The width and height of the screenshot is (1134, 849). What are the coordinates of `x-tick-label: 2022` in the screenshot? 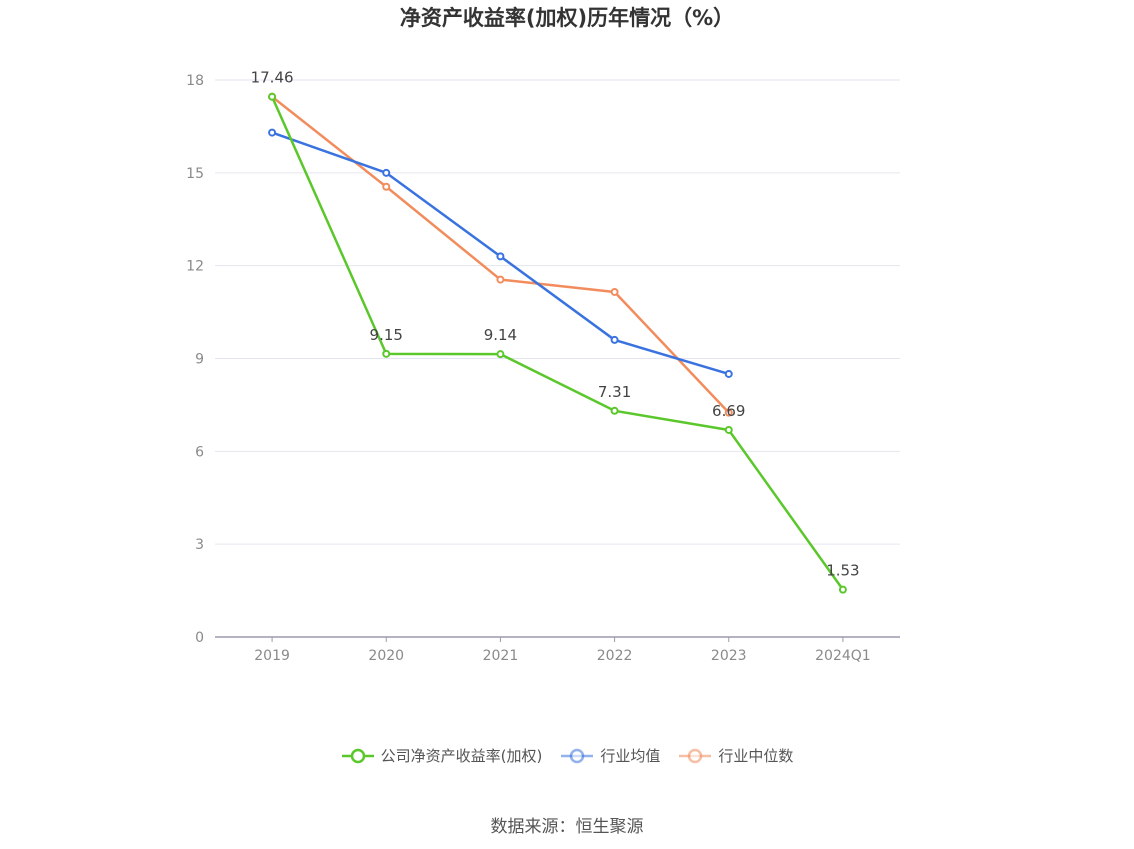 It's located at (615, 656).